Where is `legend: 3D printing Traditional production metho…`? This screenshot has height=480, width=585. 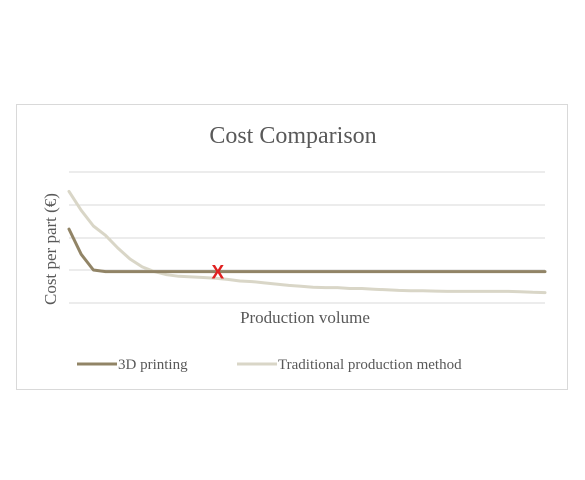 legend: 3D printing Traditional production metho… is located at coordinates (269, 365).